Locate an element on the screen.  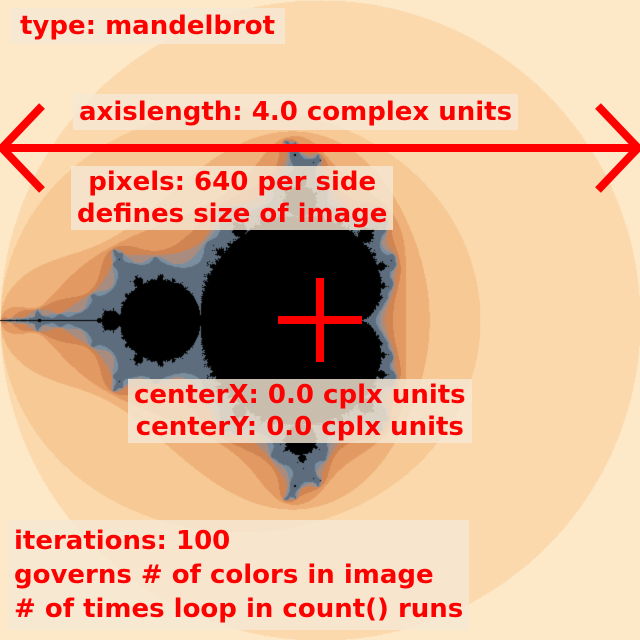
pixels-label-line-2: defines size of image is located at coordinates (232, 214).